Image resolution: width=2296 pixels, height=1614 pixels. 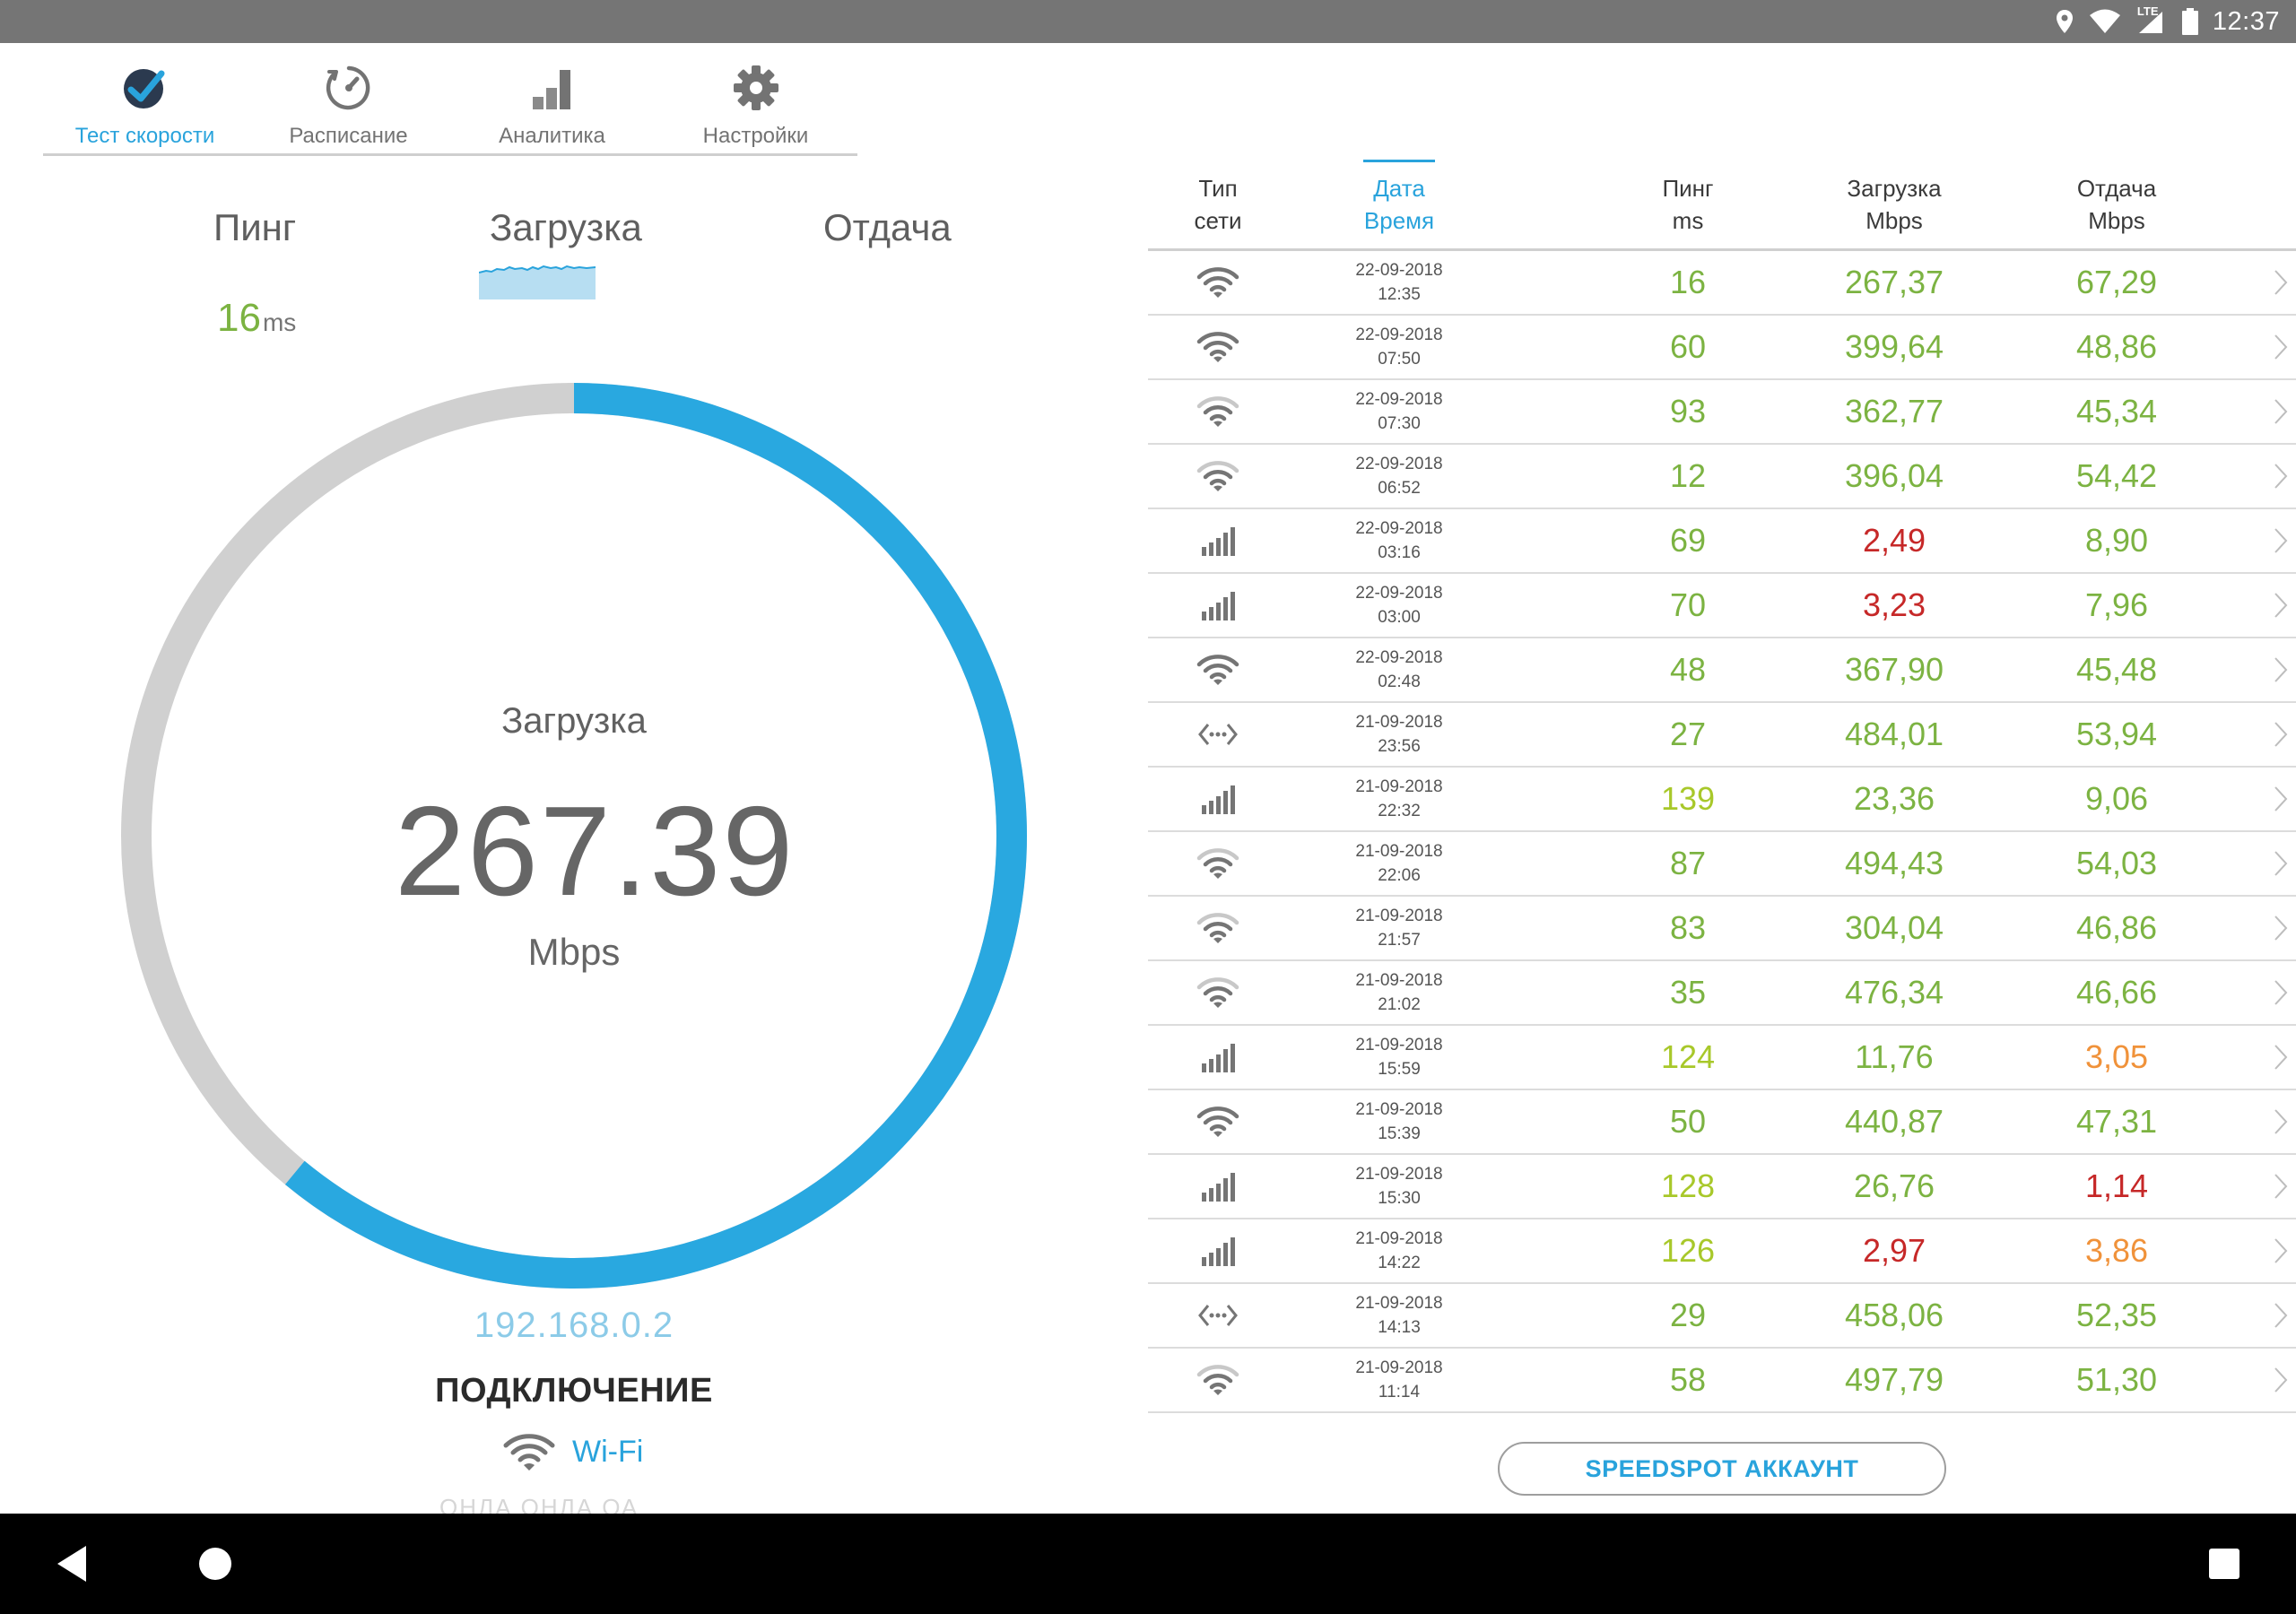 I want to click on history-row: 21-09-2018 23:56 27 484,01 53,94, so click(x=1722, y=735).